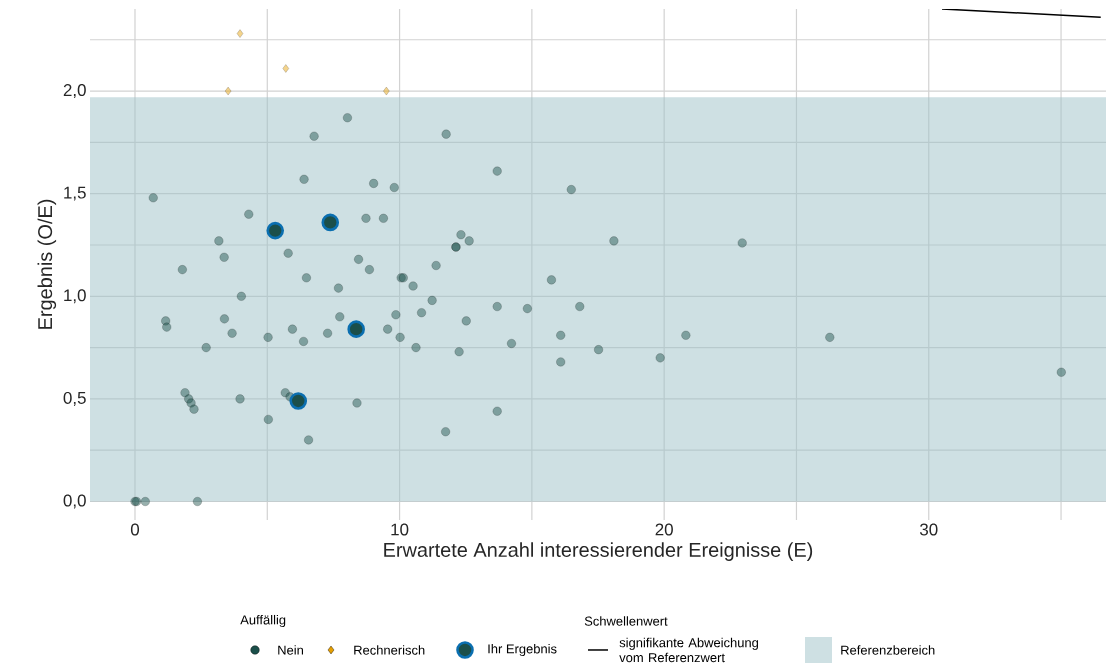 This screenshot has height=669, width=1106. What do you see at coordinates (400, 529) in the screenshot?
I see `x-tick-label: 10` at bounding box center [400, 529].